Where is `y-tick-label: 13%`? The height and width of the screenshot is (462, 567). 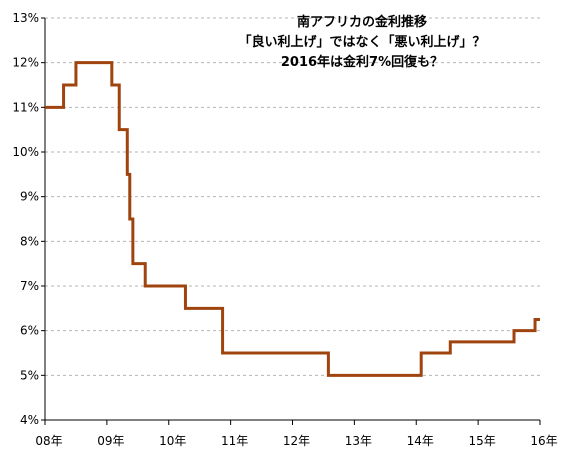 y-tick-label: 13% is located at coordinates (25, 18).